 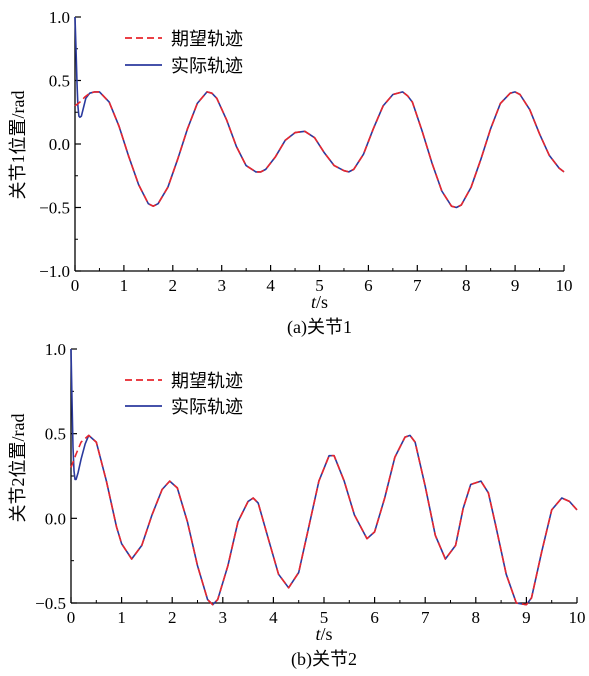 I want to click on y-axis-label: 关节2位置/rad, so click(x=18, y=468).